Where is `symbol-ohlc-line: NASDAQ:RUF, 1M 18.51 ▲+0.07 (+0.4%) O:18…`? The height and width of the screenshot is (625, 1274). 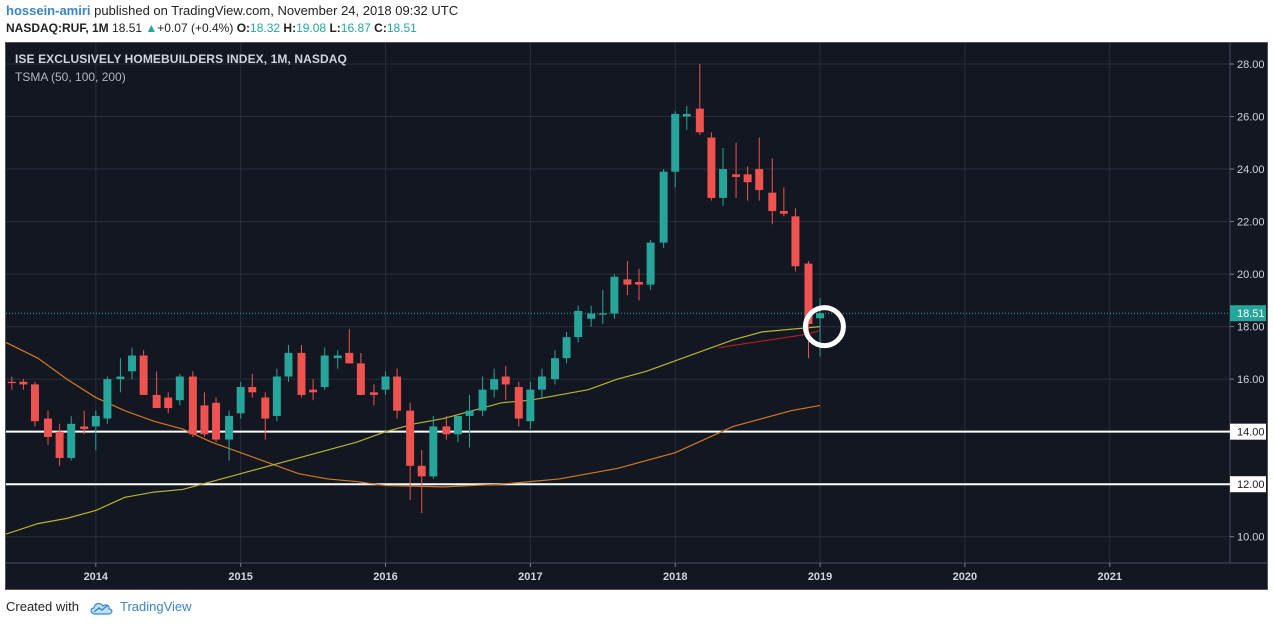 symbol-ohlc-line: NASDAQ:RUF, 1M 18.51 ▲+0.07 (+0.4%) O:18… is located at coordinates (211, 28).